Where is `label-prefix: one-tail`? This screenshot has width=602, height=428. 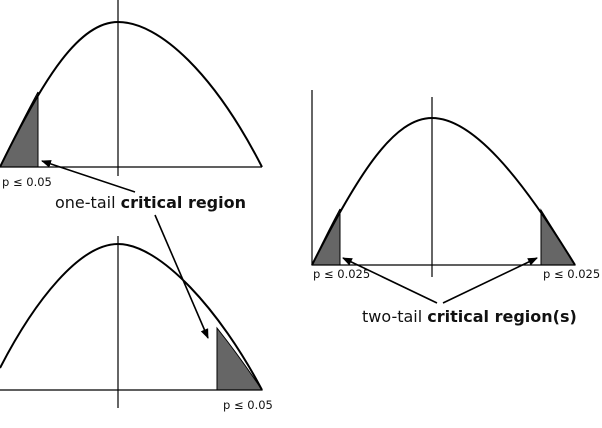 label-prefix: one-tail is located at coordinates (88, 202).